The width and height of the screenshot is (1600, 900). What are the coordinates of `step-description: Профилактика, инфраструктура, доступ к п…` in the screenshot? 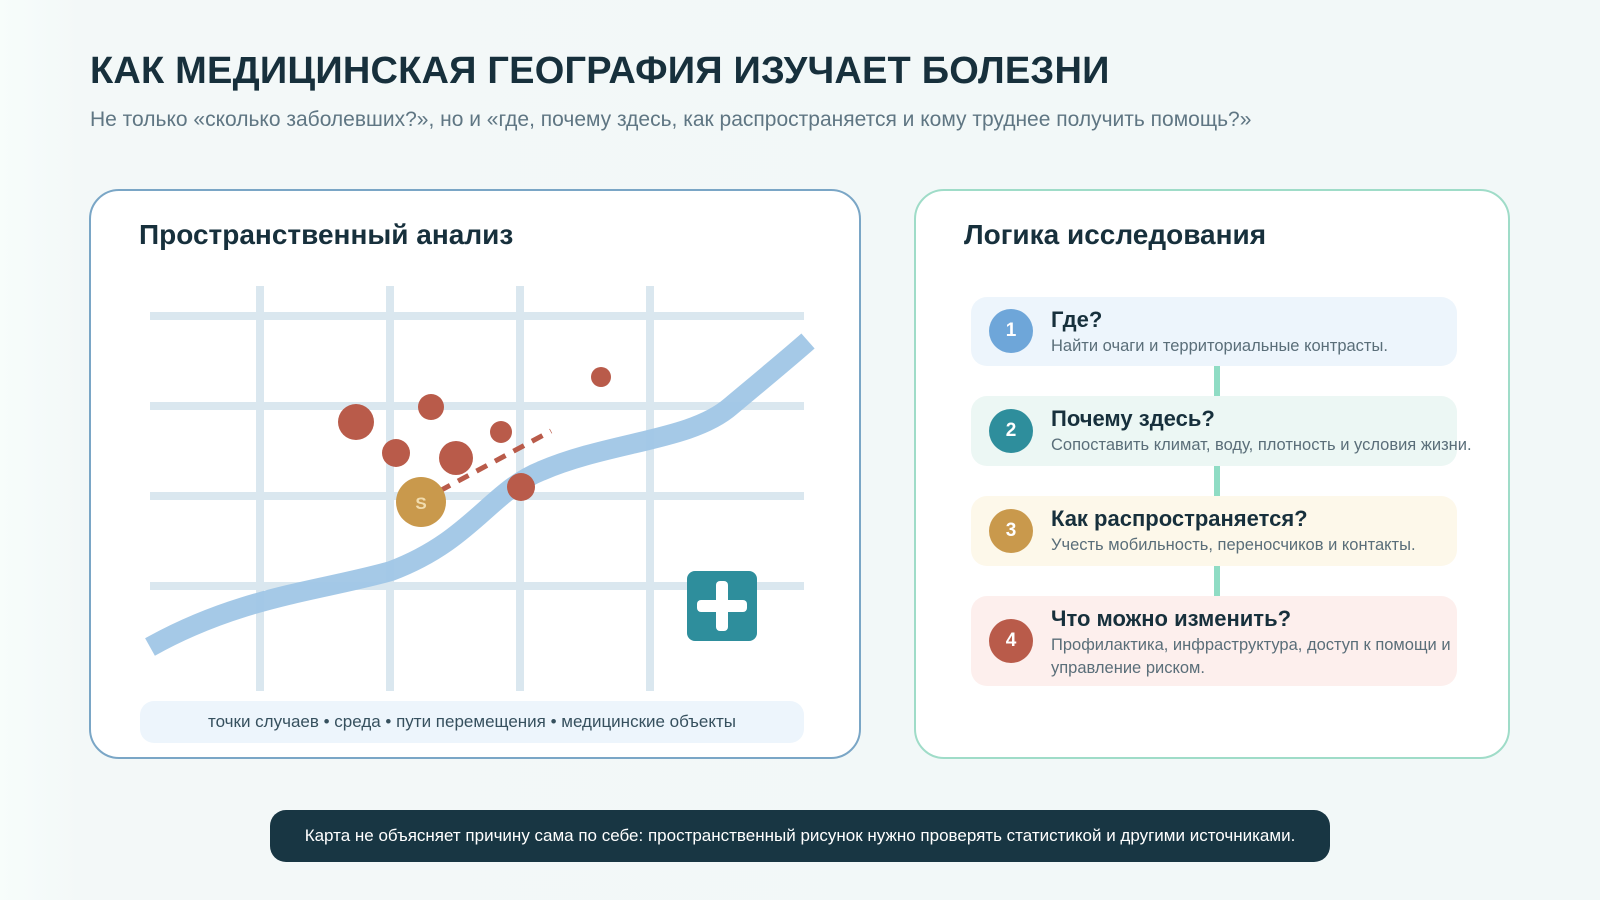 It's located at (1251, 656).